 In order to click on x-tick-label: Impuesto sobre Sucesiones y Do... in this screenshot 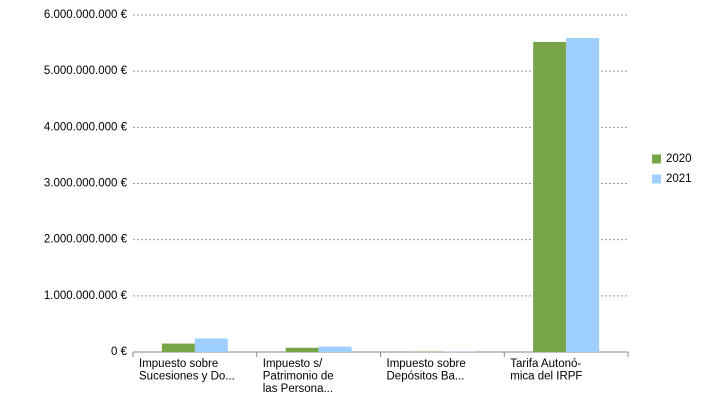, I will do `click(187, 370)`.